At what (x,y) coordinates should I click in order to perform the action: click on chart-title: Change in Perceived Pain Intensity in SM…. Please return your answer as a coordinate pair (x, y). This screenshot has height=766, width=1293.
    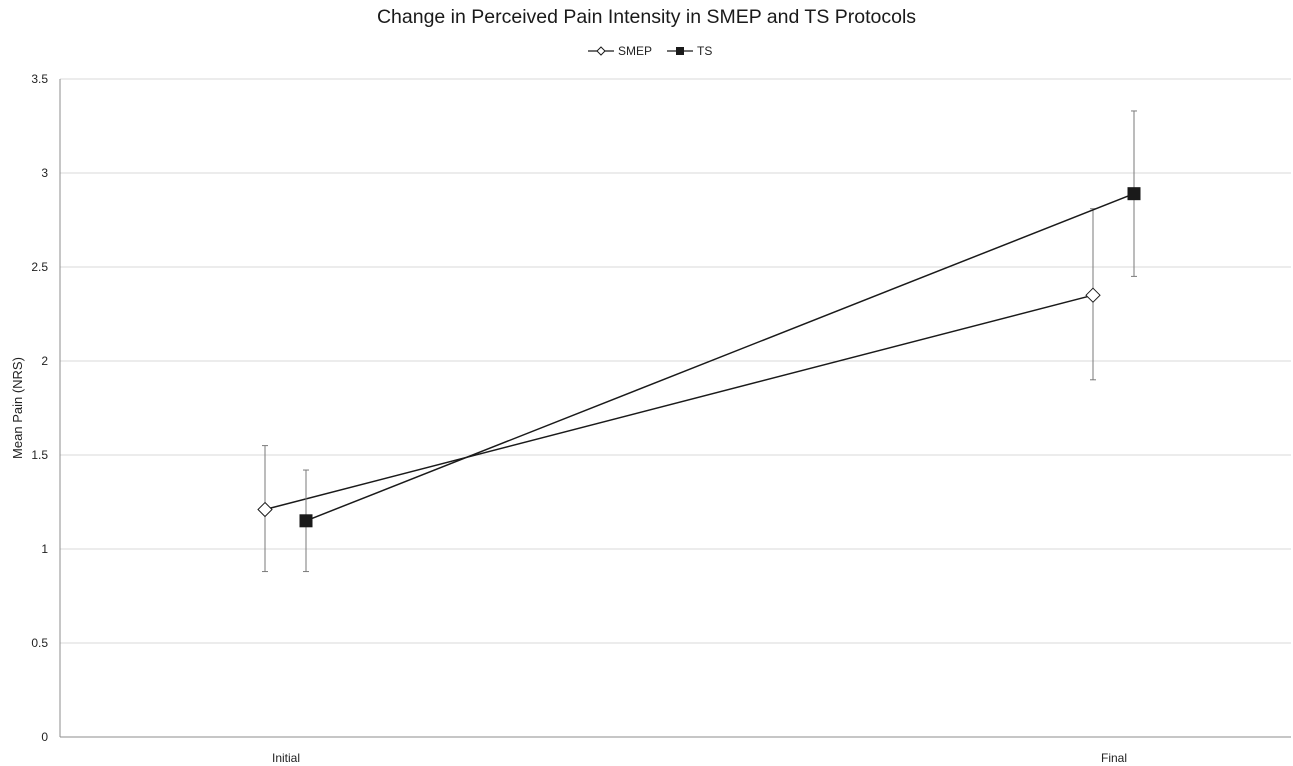
    Looking at the image, I should click on (646, 17).